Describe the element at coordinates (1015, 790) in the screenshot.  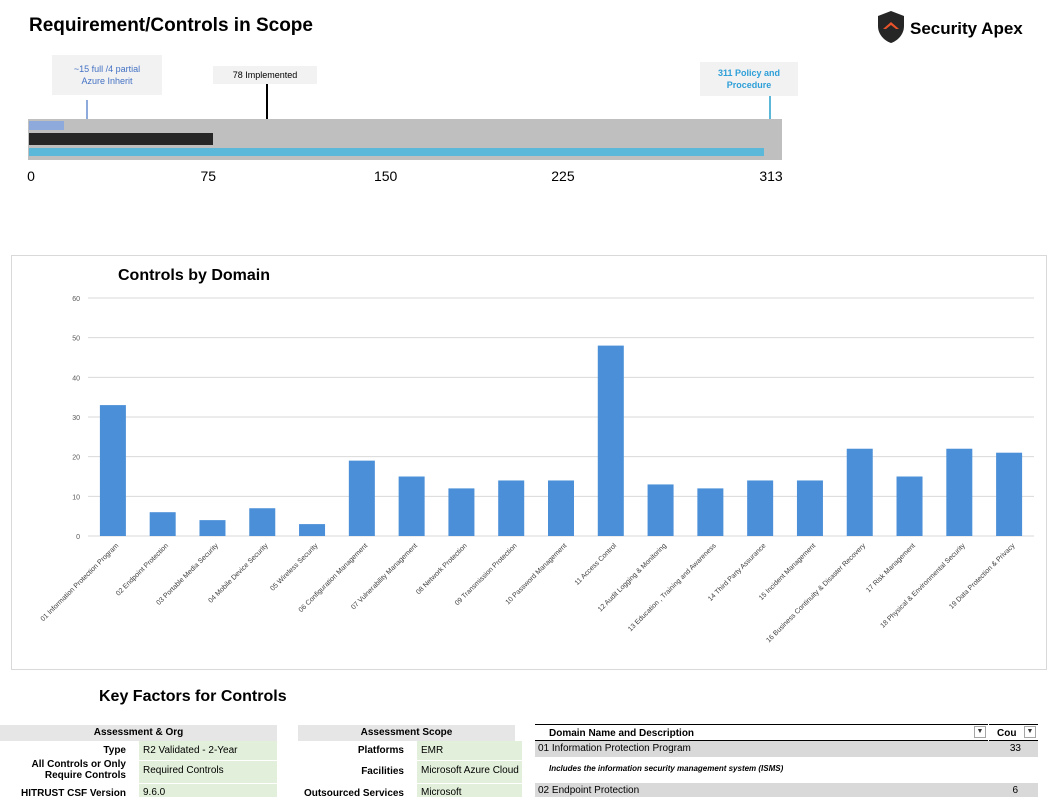
I see `domain-count: 6` at that location.